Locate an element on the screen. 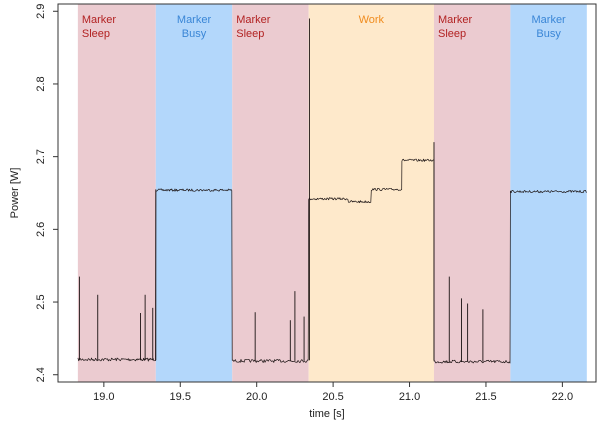  y-axis-title: Power [W] is located at coordinates (15, 193).